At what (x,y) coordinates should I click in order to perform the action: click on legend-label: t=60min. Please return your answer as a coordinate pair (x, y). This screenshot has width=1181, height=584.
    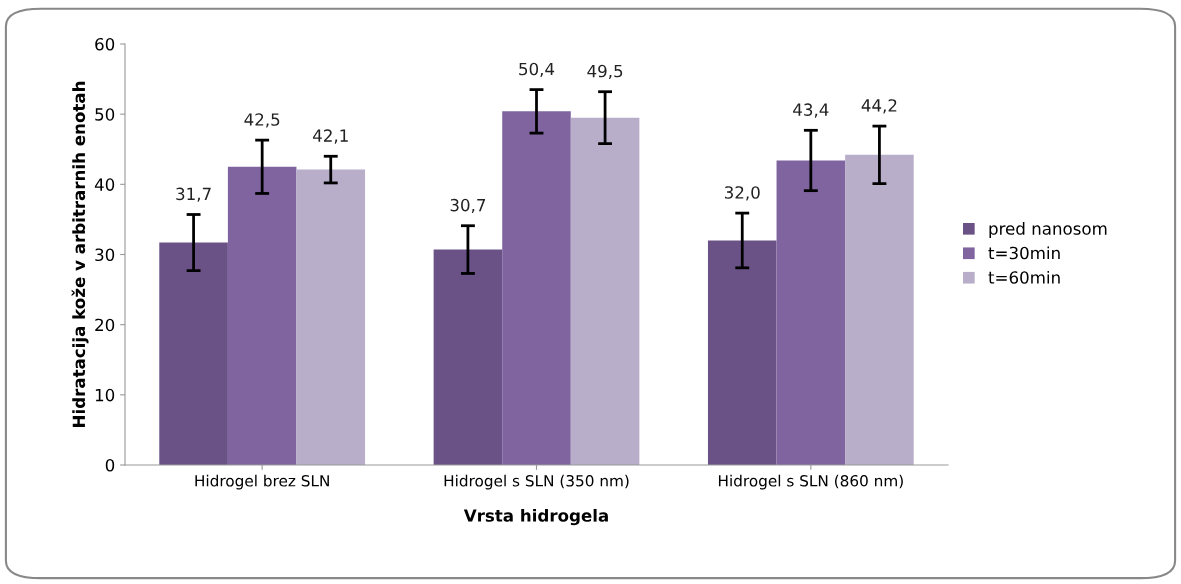
    Looking at the image, I should click on (1024, 277).